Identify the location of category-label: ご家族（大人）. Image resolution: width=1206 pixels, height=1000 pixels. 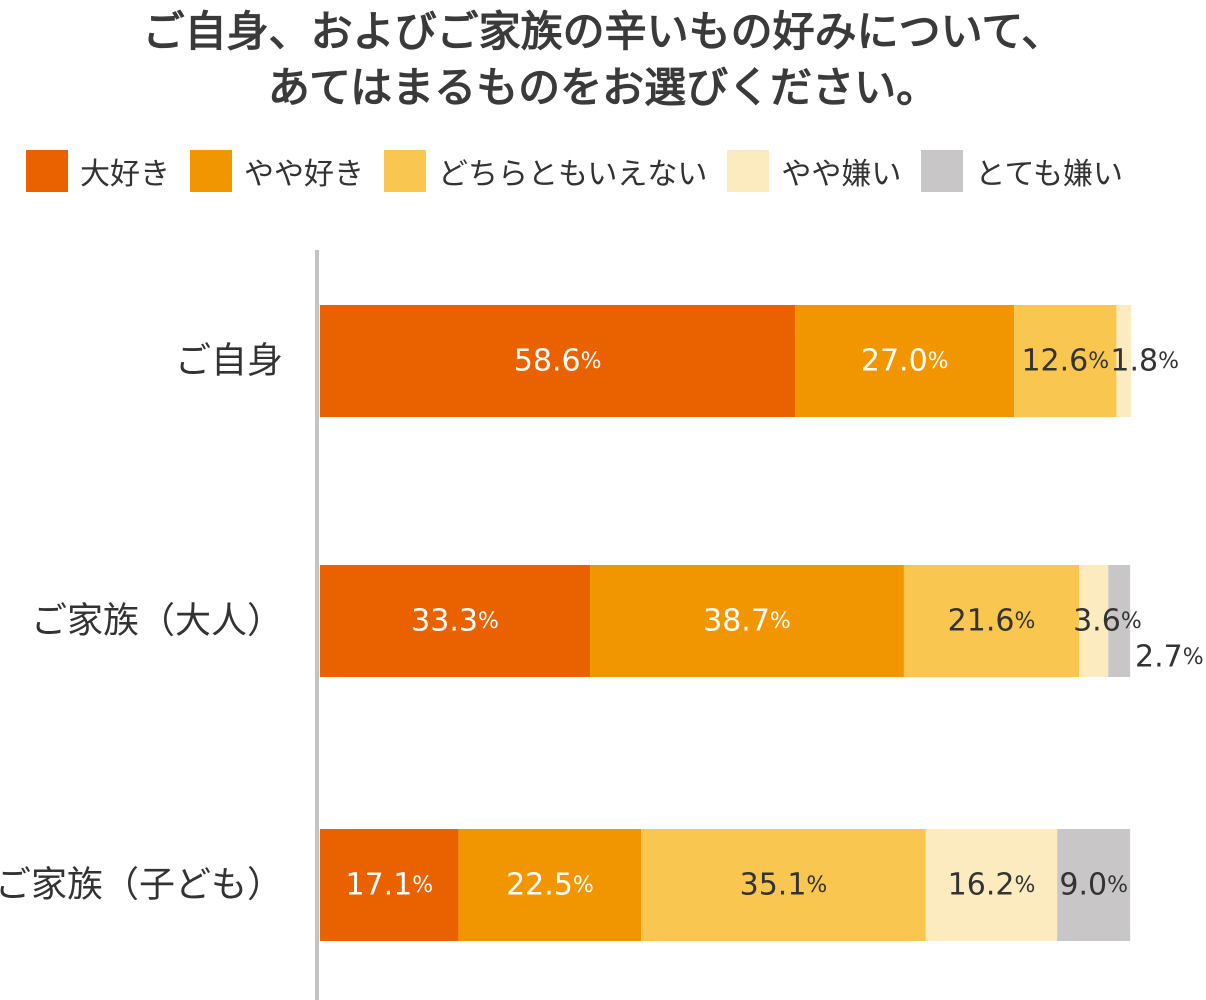
(157, 621).